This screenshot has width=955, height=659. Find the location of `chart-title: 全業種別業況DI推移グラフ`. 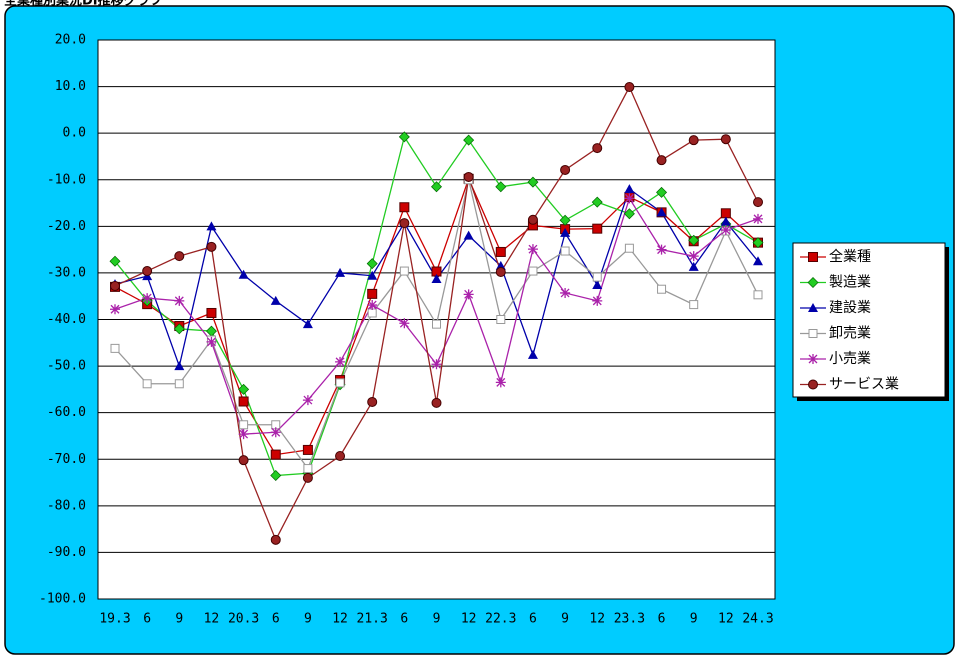

chart-title: 全業種別業況DI推移グラフ is located at coordinates (83, 4).